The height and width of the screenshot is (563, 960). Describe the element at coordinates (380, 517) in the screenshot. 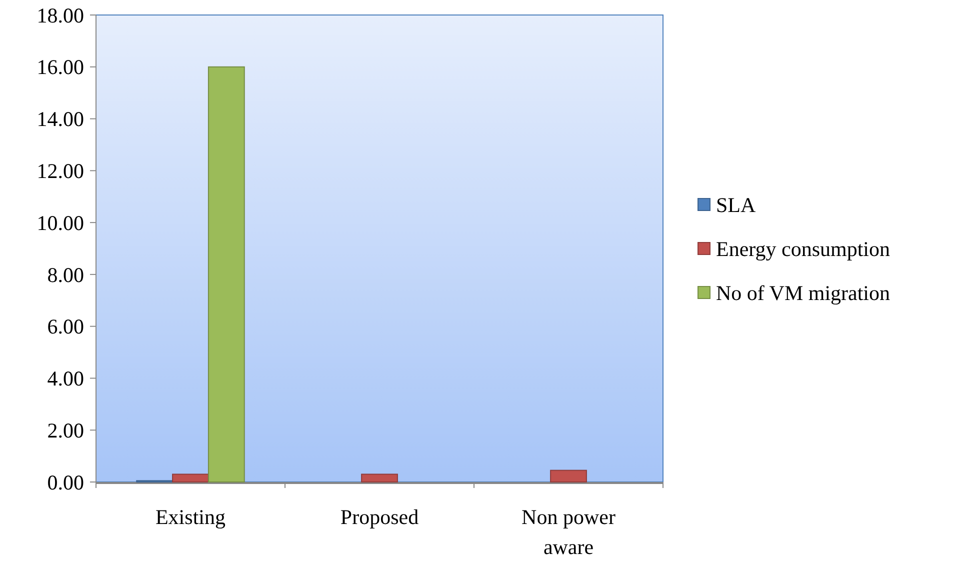

I see `x-tick-label: Proposed` at that location.